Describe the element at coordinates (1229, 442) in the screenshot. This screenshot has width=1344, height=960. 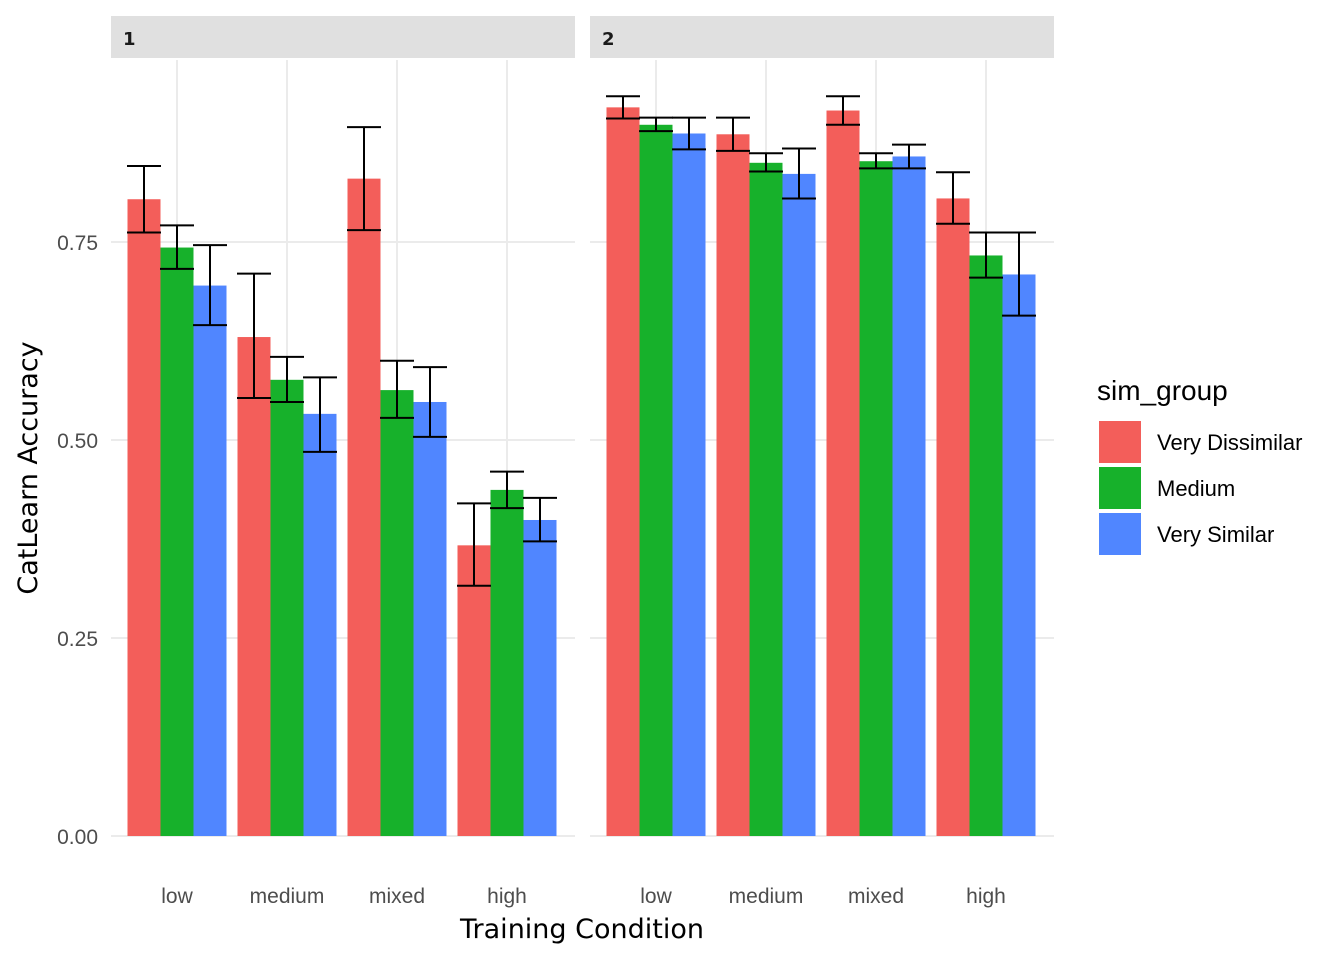
I see `legend-label: Very Dissimilar` at that location.